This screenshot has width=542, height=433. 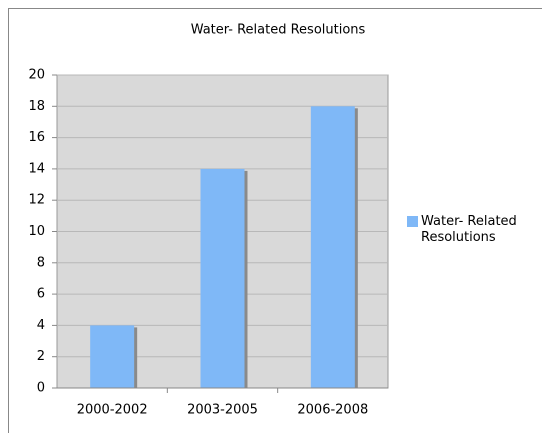 What do you see at coordinates (36, 200) in the screenshot?
I see `y-tick-label: 12` at bounding box center [36, 200].